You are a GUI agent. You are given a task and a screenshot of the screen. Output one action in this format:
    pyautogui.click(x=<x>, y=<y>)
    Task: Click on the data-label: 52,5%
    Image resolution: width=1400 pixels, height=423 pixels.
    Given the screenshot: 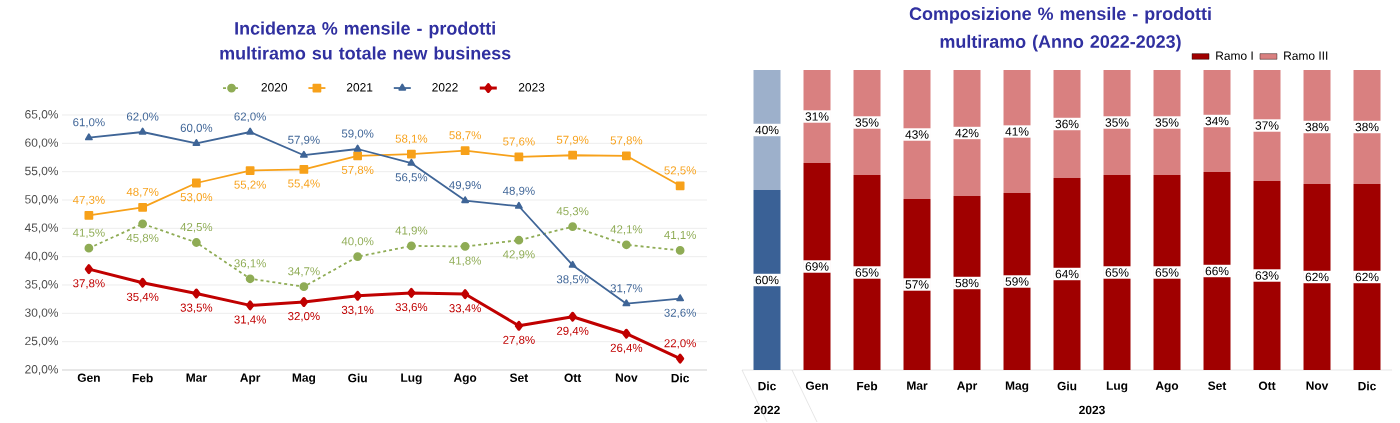 What is the action you would take?
    pyautogui.click(x=680, y=171)
    